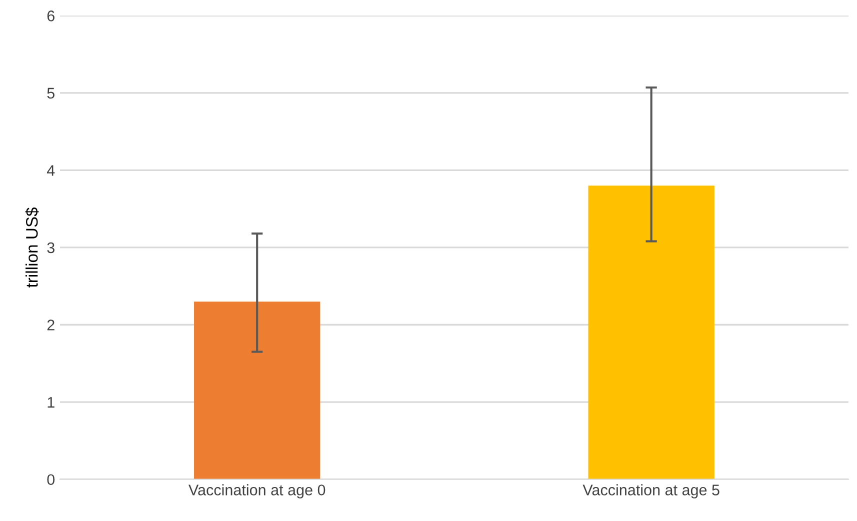 Image resolution: width=857 pixels, height=521 pixels. Describe the element at coordinates (651, 491) in the screenshot. I see `x-tick-label: Vaccination at age 5` at that location.